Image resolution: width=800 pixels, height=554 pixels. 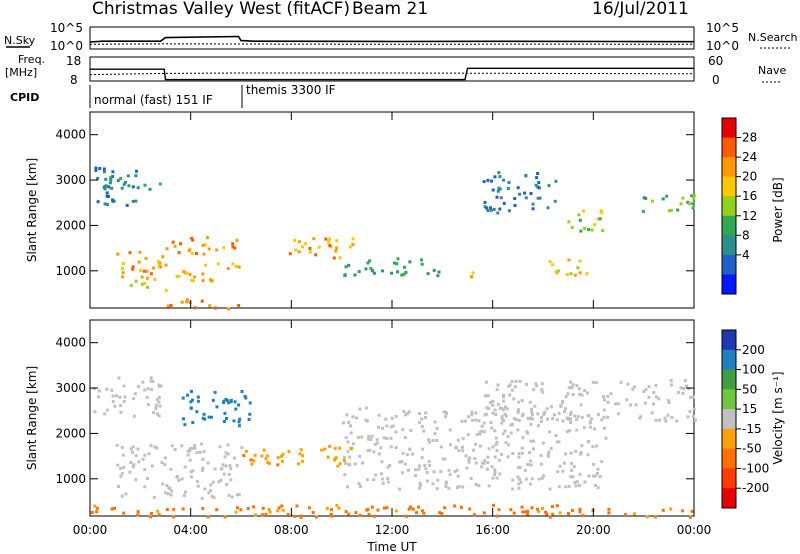 I want to click on velocity-y-tick-label: 4000, so click(x=70, y=343).